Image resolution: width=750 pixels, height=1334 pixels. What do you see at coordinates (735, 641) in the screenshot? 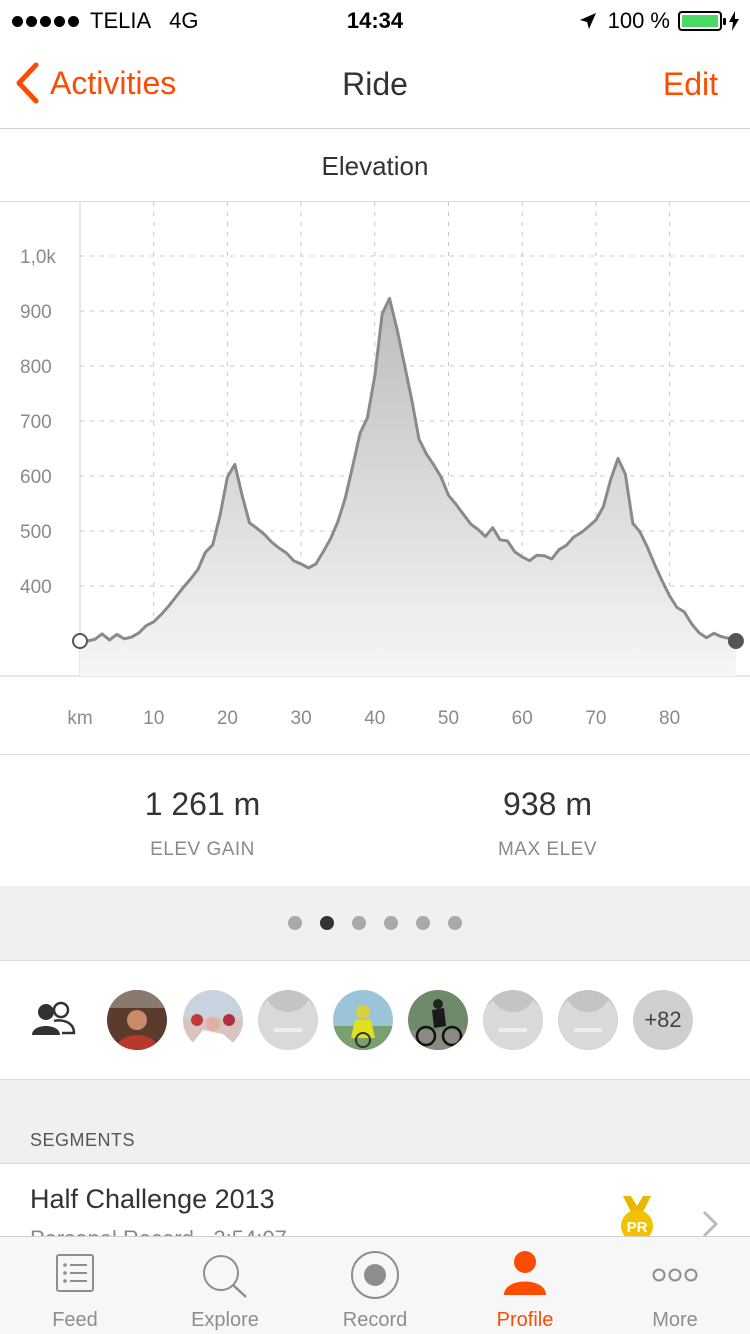
I see `end-marker` at bounding box center [735, 641].